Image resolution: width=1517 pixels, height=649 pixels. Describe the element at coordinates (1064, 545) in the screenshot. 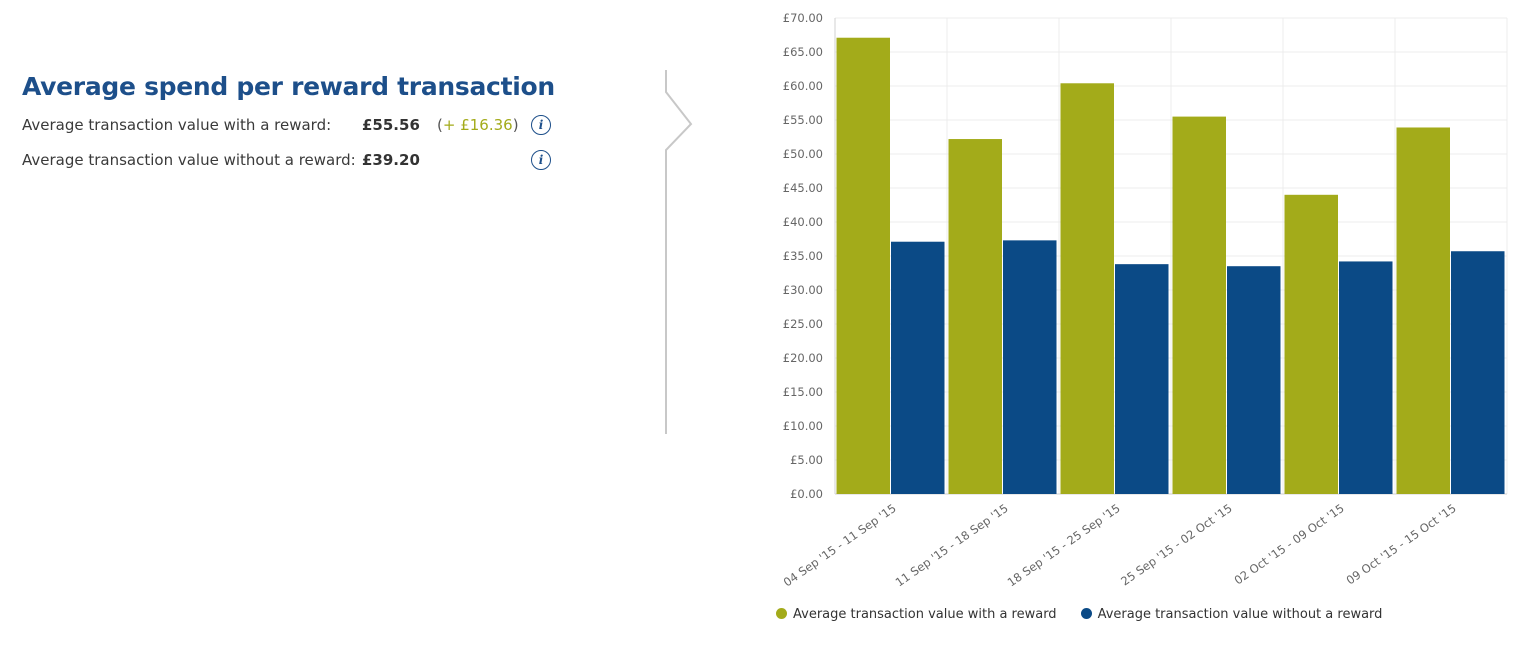

I see `x-tick-label: 18 Sep '15 - 25 Sep '15` at that location.